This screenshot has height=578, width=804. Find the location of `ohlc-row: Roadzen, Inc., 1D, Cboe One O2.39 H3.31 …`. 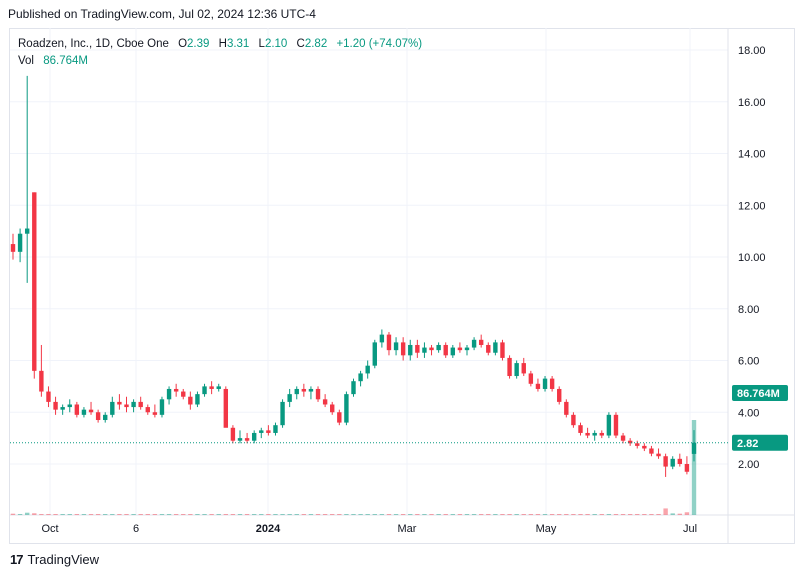

ohlc-row: Roadzen, Inc., 1D, Cboe One O2.39 H3.31 … is located at coordinates (223, 44).